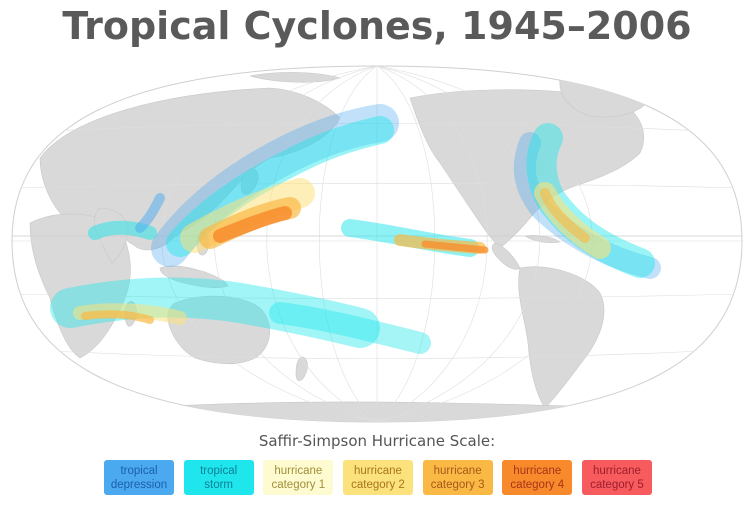 The height and width of the screenshot is (512, 754). I want to click on track-north-indian-depression, so click(150, 213).